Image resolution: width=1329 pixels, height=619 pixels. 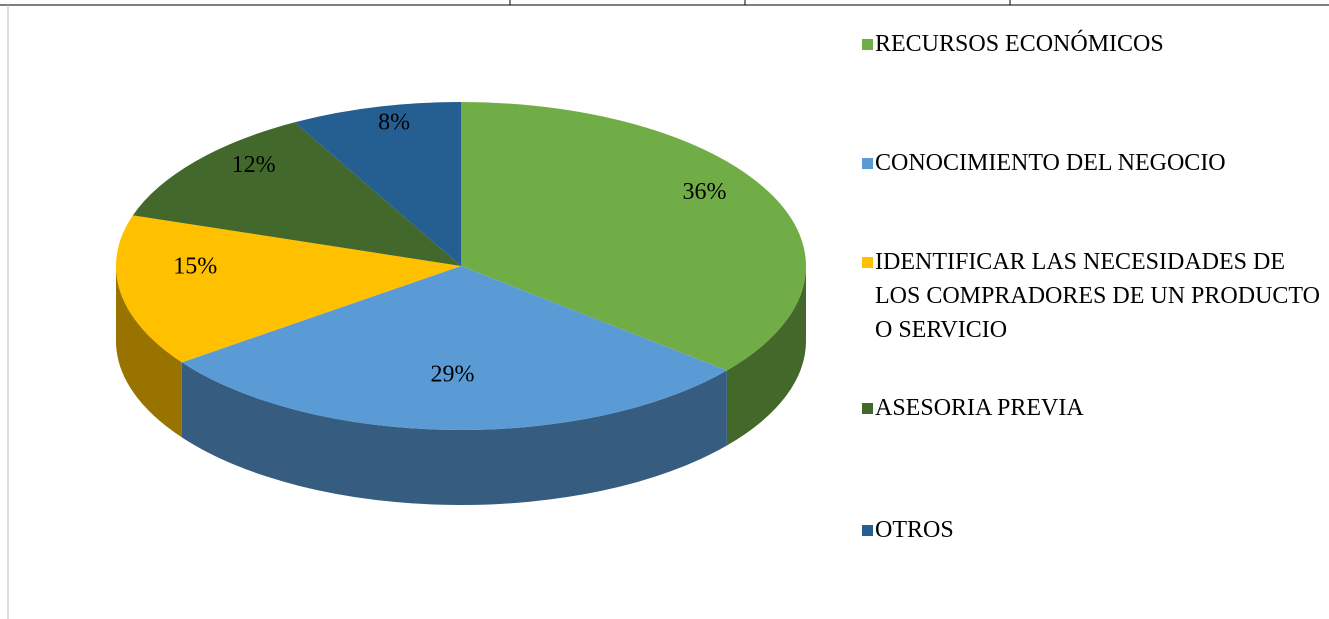 What do you see at coordinates (1092, 530) in the screenshot?
I see `legend-item: OTROS` at bounding box center [1092, 530].